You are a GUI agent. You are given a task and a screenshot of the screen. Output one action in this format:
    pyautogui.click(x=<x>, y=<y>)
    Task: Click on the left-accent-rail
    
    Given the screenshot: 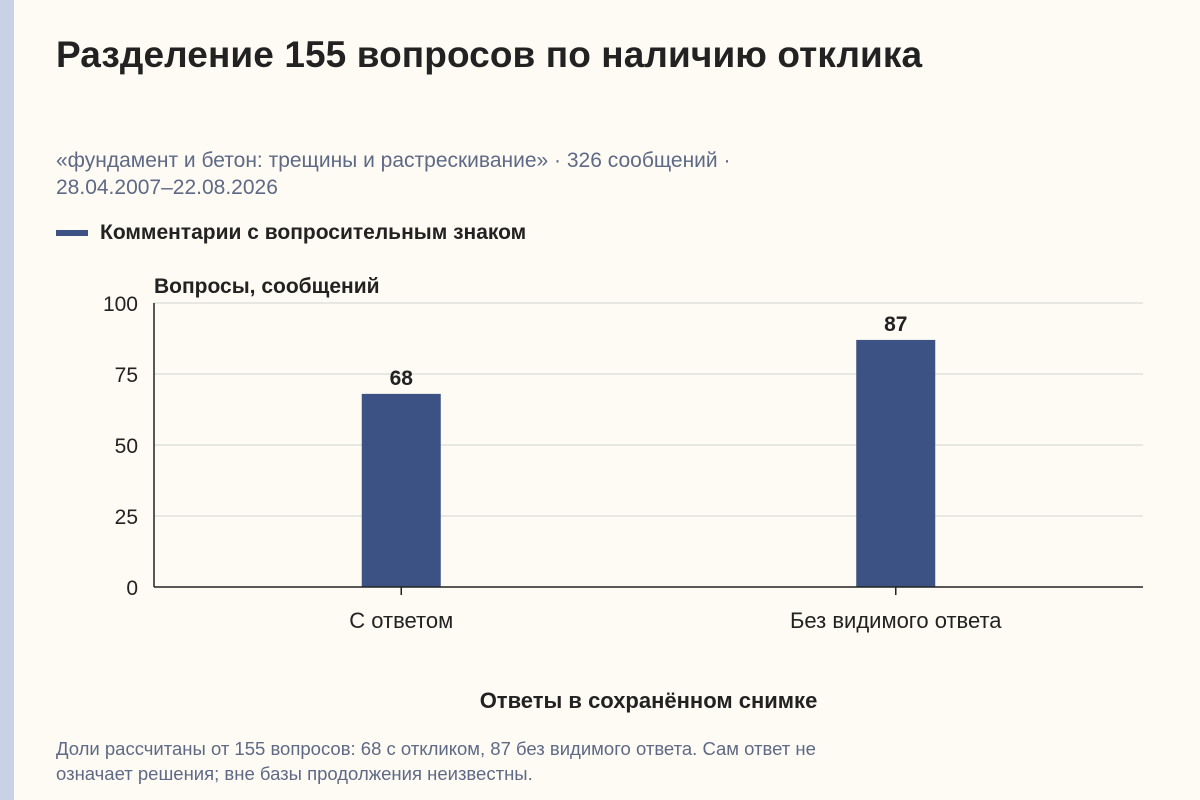 What is the action you would take?
    pyautogui.click(x=7, y=400)
    